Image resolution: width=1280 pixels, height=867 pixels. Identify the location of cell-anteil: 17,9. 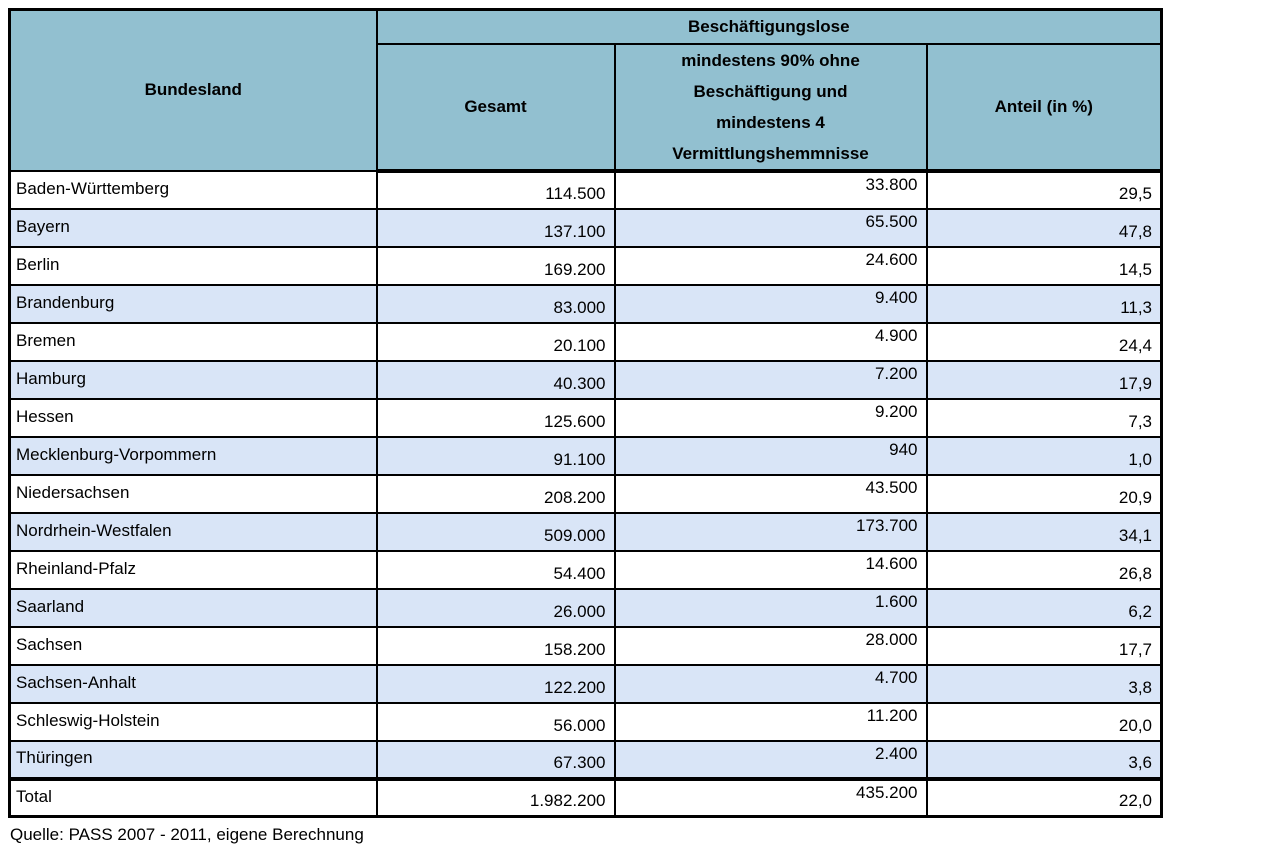
(1044, 379).